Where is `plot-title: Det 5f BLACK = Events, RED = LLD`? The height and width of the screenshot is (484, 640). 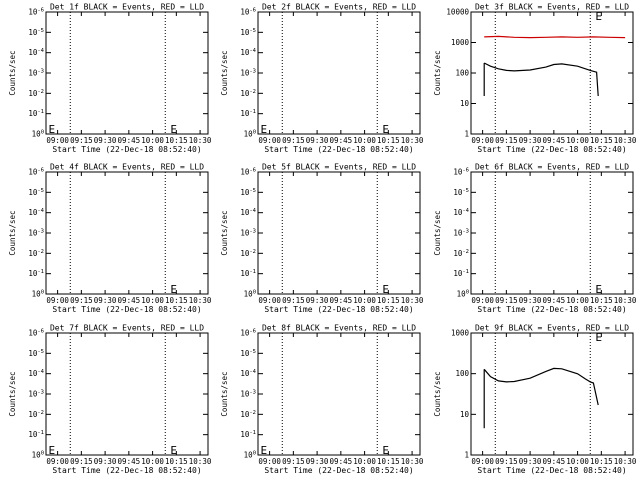
plot-title: Det 5f BLACK = Events, RED = LLD is located at coordinates (339, 167).